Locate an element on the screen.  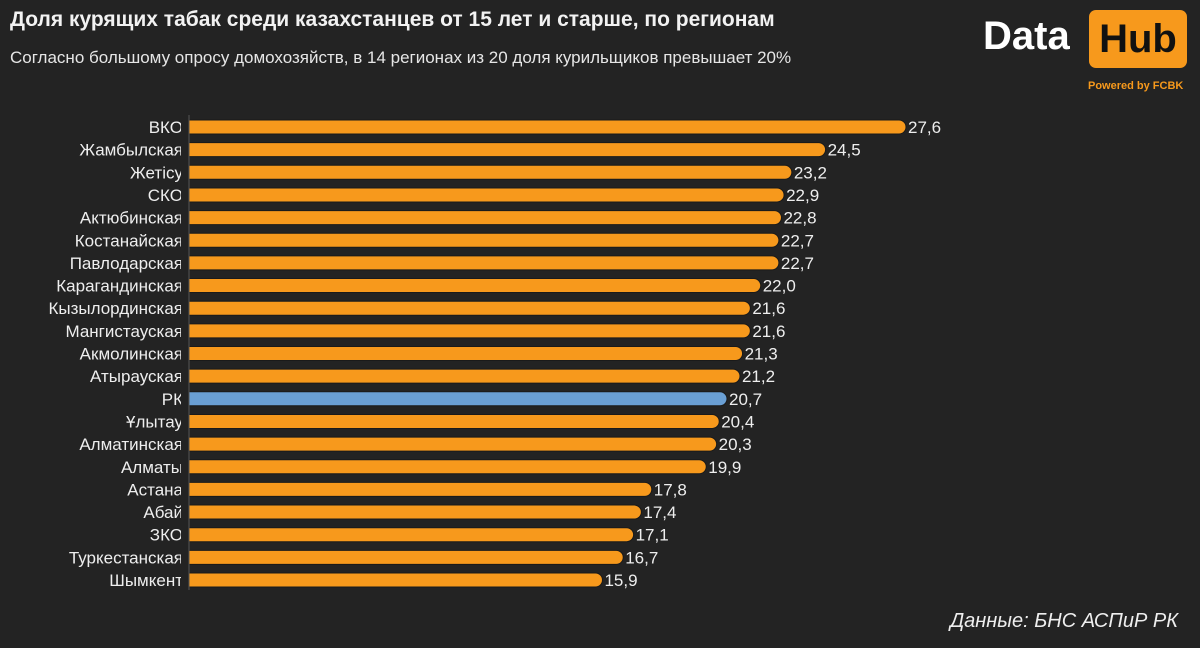
category-label: Кызылординская is located at coordinates (115, 308).